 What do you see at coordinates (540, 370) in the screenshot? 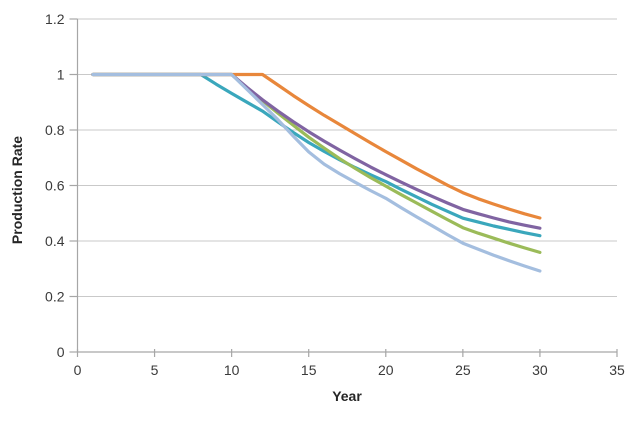
I see `x-tick-label-30: 30` at bounding box center [540, 370].